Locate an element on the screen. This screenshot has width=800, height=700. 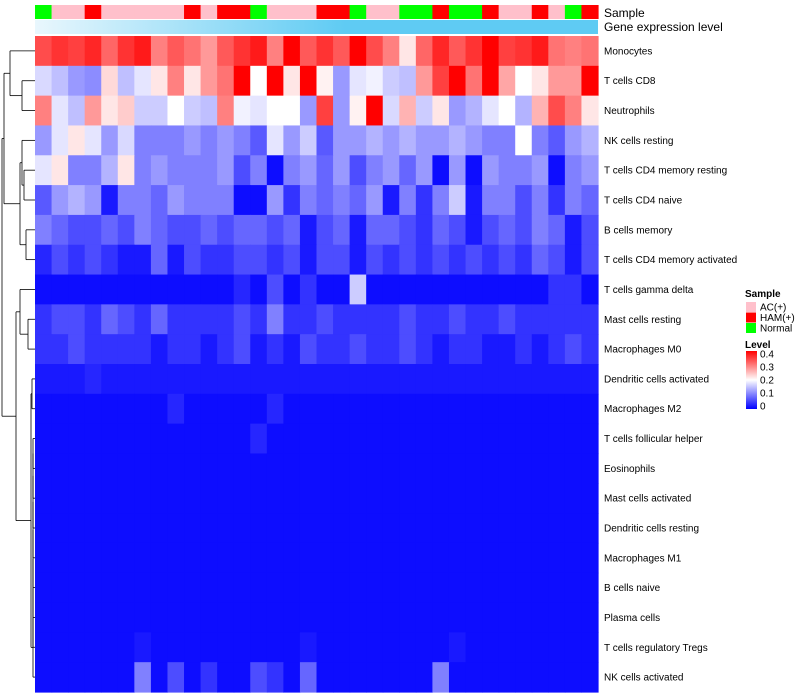
row-label: Mast cells activated is located at coordinates (647, 499).